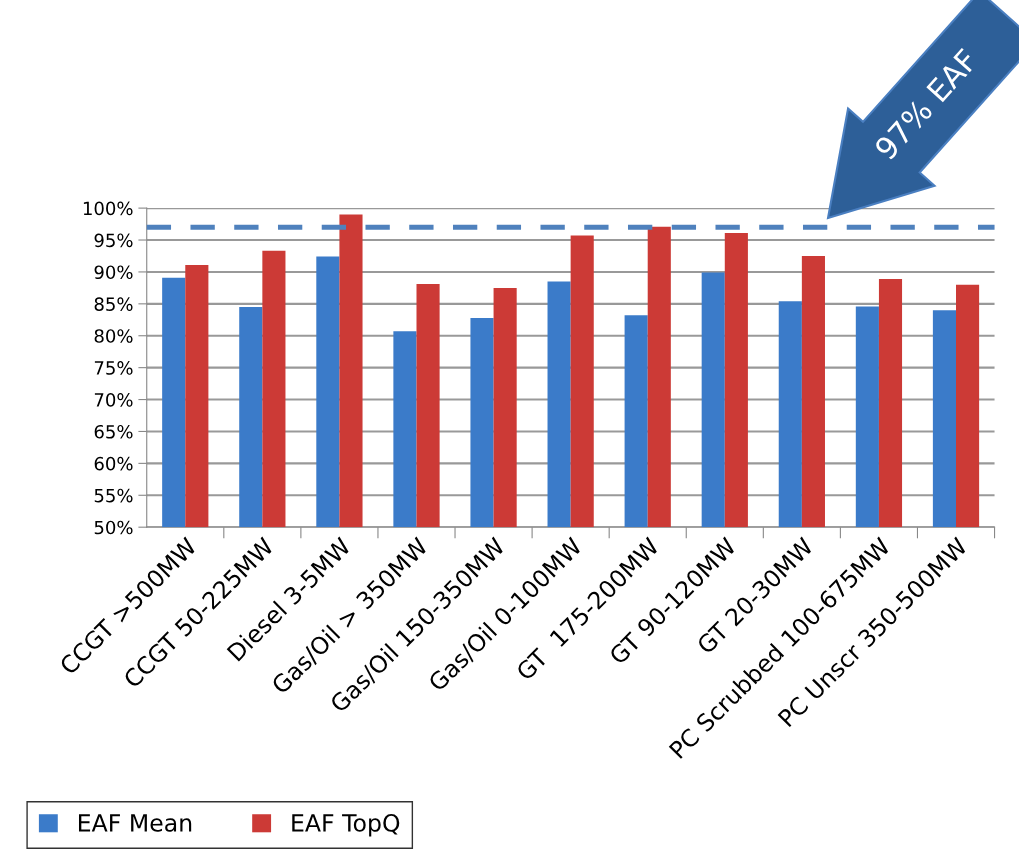 This screenshot has width=1019, height=860. I want to click on y-tick-label: 55%, so click(113, 495).